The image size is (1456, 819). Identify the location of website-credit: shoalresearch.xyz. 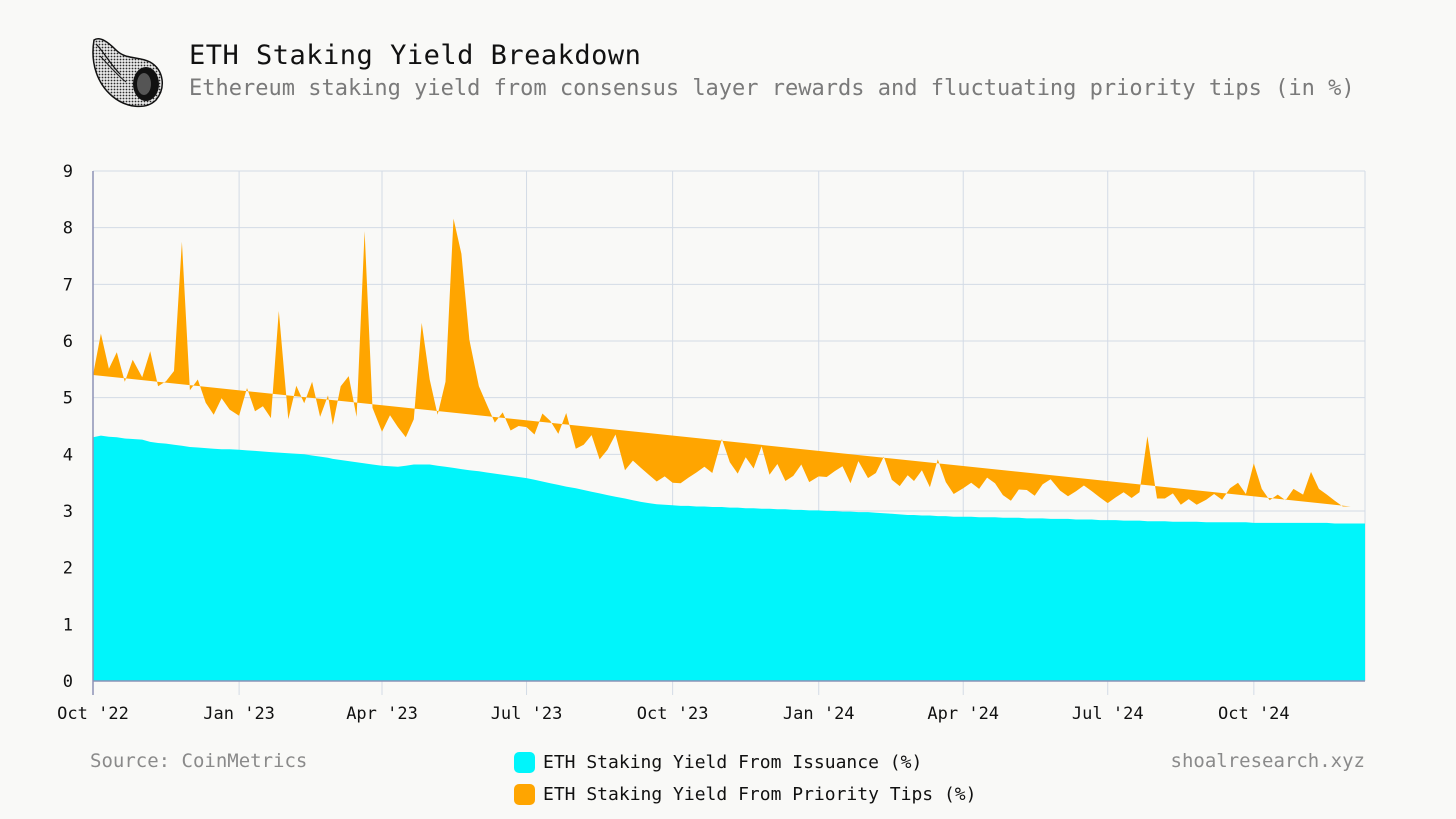
(1267, 761).